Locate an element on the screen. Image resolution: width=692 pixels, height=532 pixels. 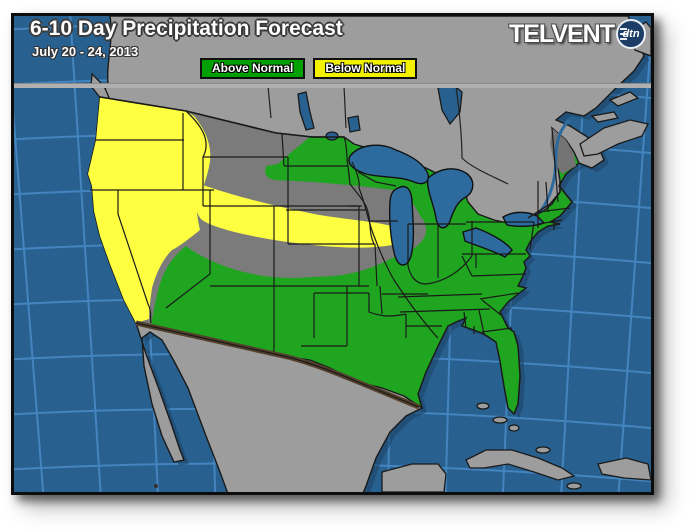
us-mexico-border-line is located at coordinates (277, 365).